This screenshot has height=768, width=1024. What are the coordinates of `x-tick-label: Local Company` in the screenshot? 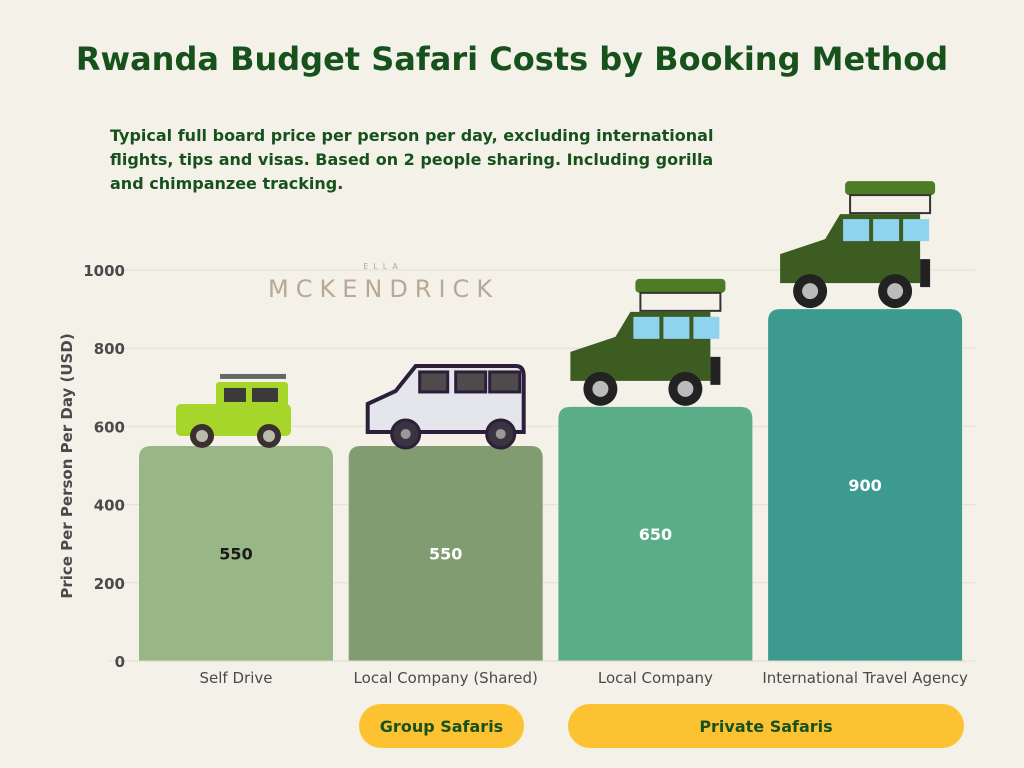 It's located at (655, 678).